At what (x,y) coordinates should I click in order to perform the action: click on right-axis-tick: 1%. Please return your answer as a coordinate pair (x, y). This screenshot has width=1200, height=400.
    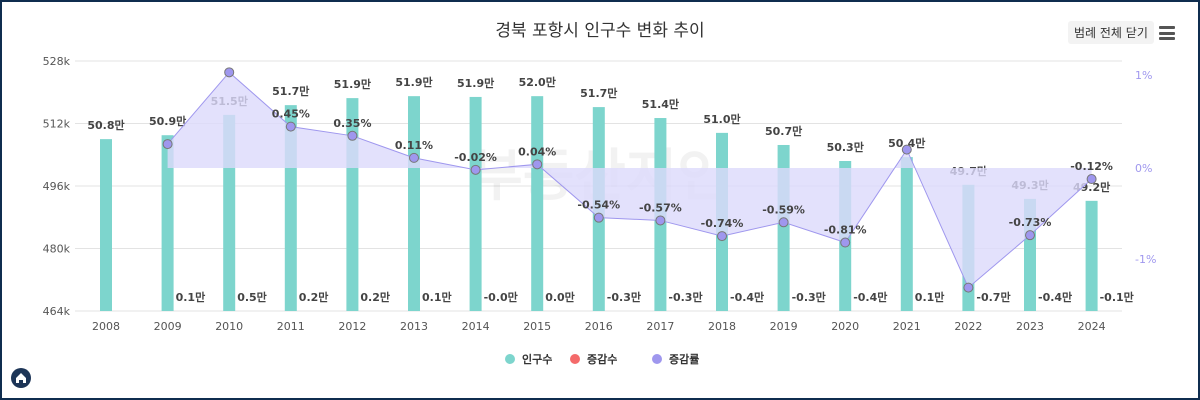
    Looking at the image, I should click on (1143, 75).